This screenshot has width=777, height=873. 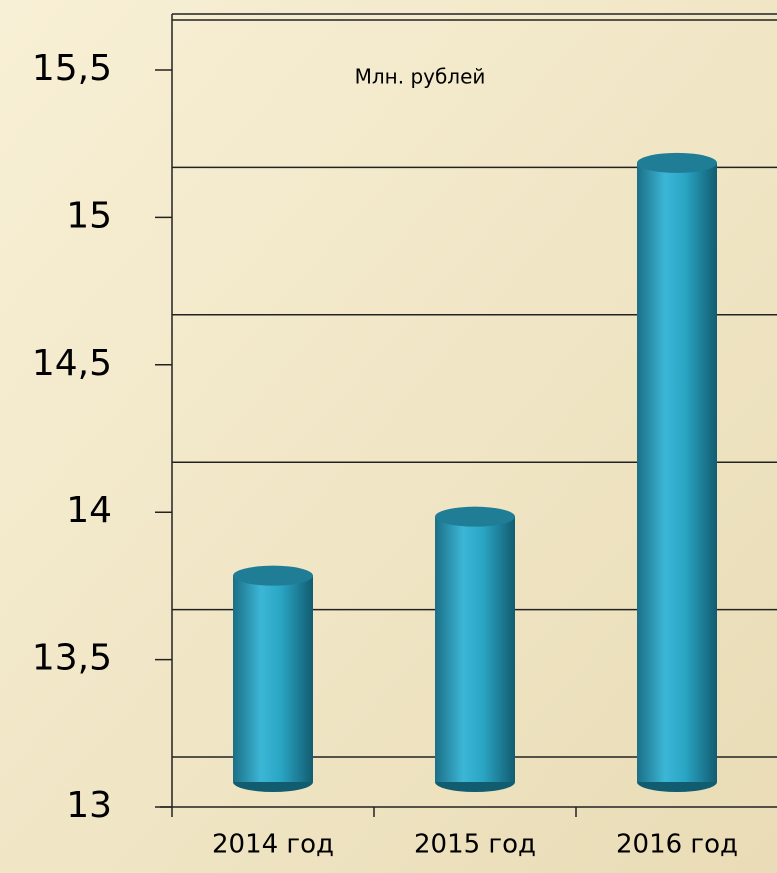 What do you see at coordinates (89, 805) in the screenshot?
I see `y-tick-label: 13` at bounding box center [89, 805].